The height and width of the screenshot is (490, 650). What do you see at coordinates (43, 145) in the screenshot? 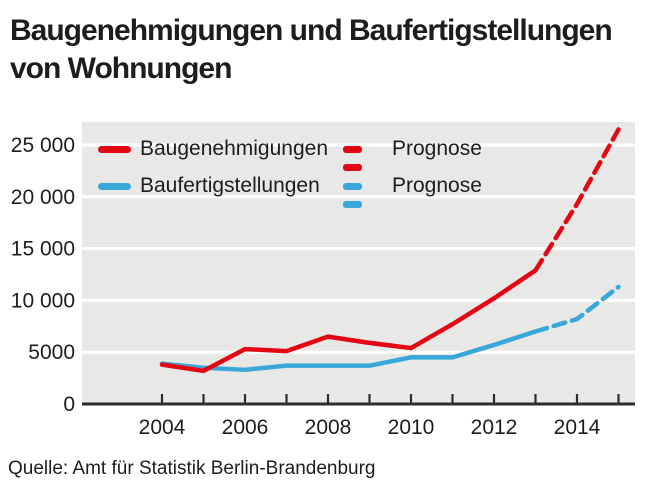
I see `y-tick-label: 25 000` at bounding box center [43, 145].